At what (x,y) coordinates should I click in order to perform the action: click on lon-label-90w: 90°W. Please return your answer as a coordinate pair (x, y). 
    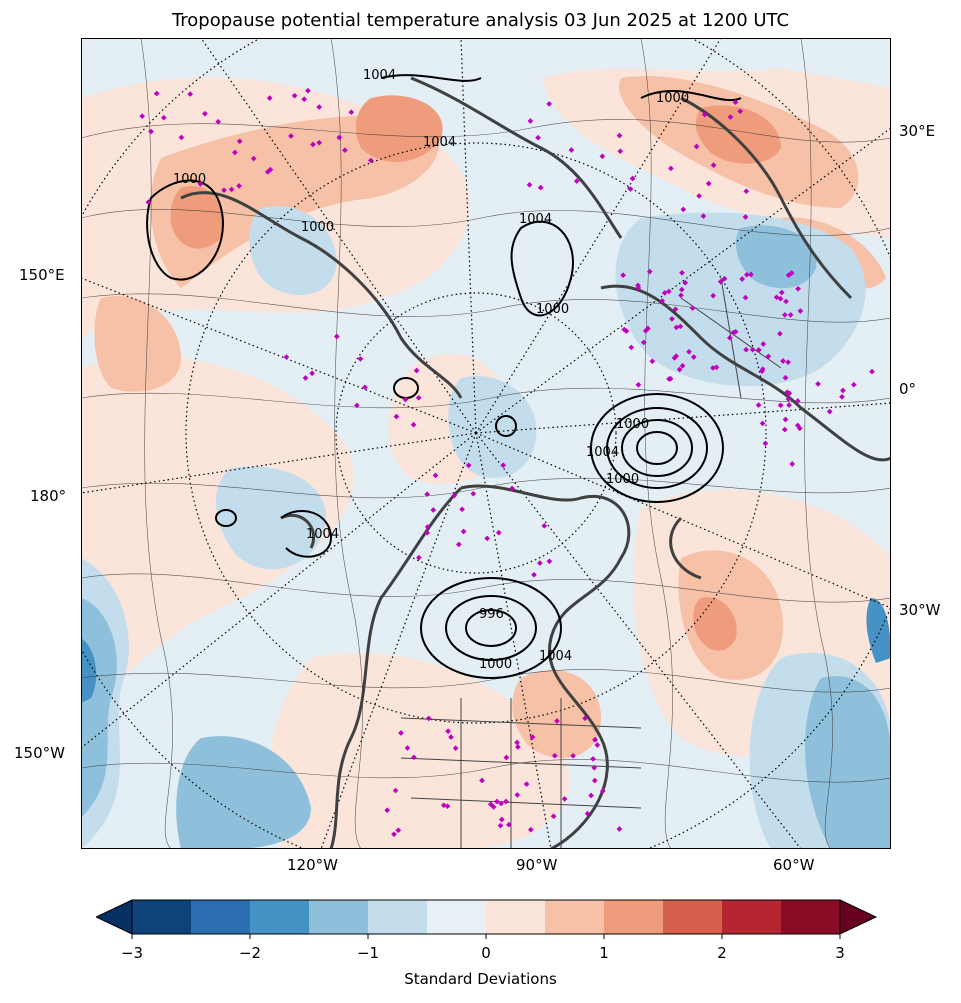
    Looking at the image, I should click on (537, 865).